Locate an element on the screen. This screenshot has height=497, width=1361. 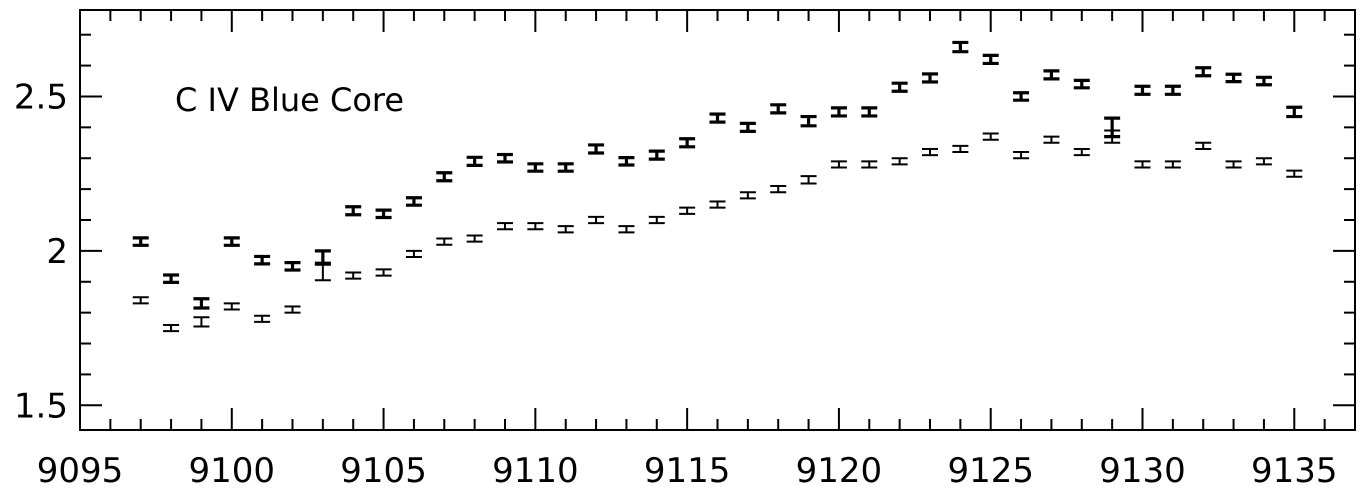
x-tick-label: 9120 is located at coordinates (839, 471).